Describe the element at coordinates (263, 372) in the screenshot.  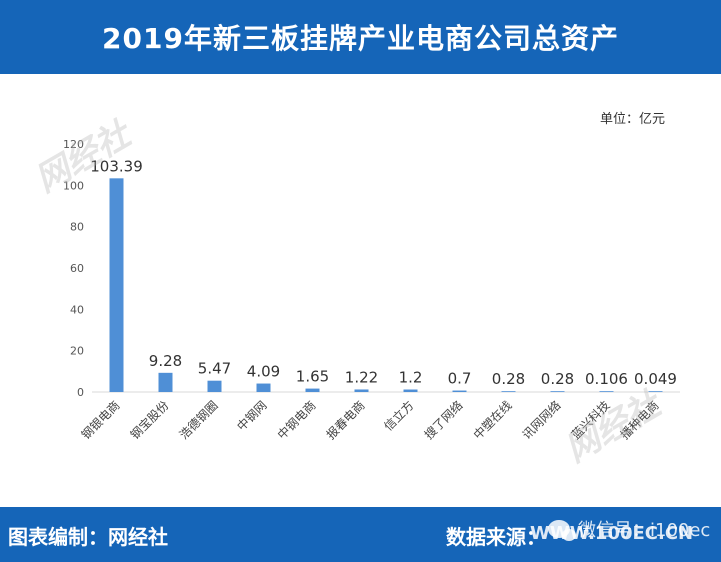
I see `data-label: 4.09` at that location.